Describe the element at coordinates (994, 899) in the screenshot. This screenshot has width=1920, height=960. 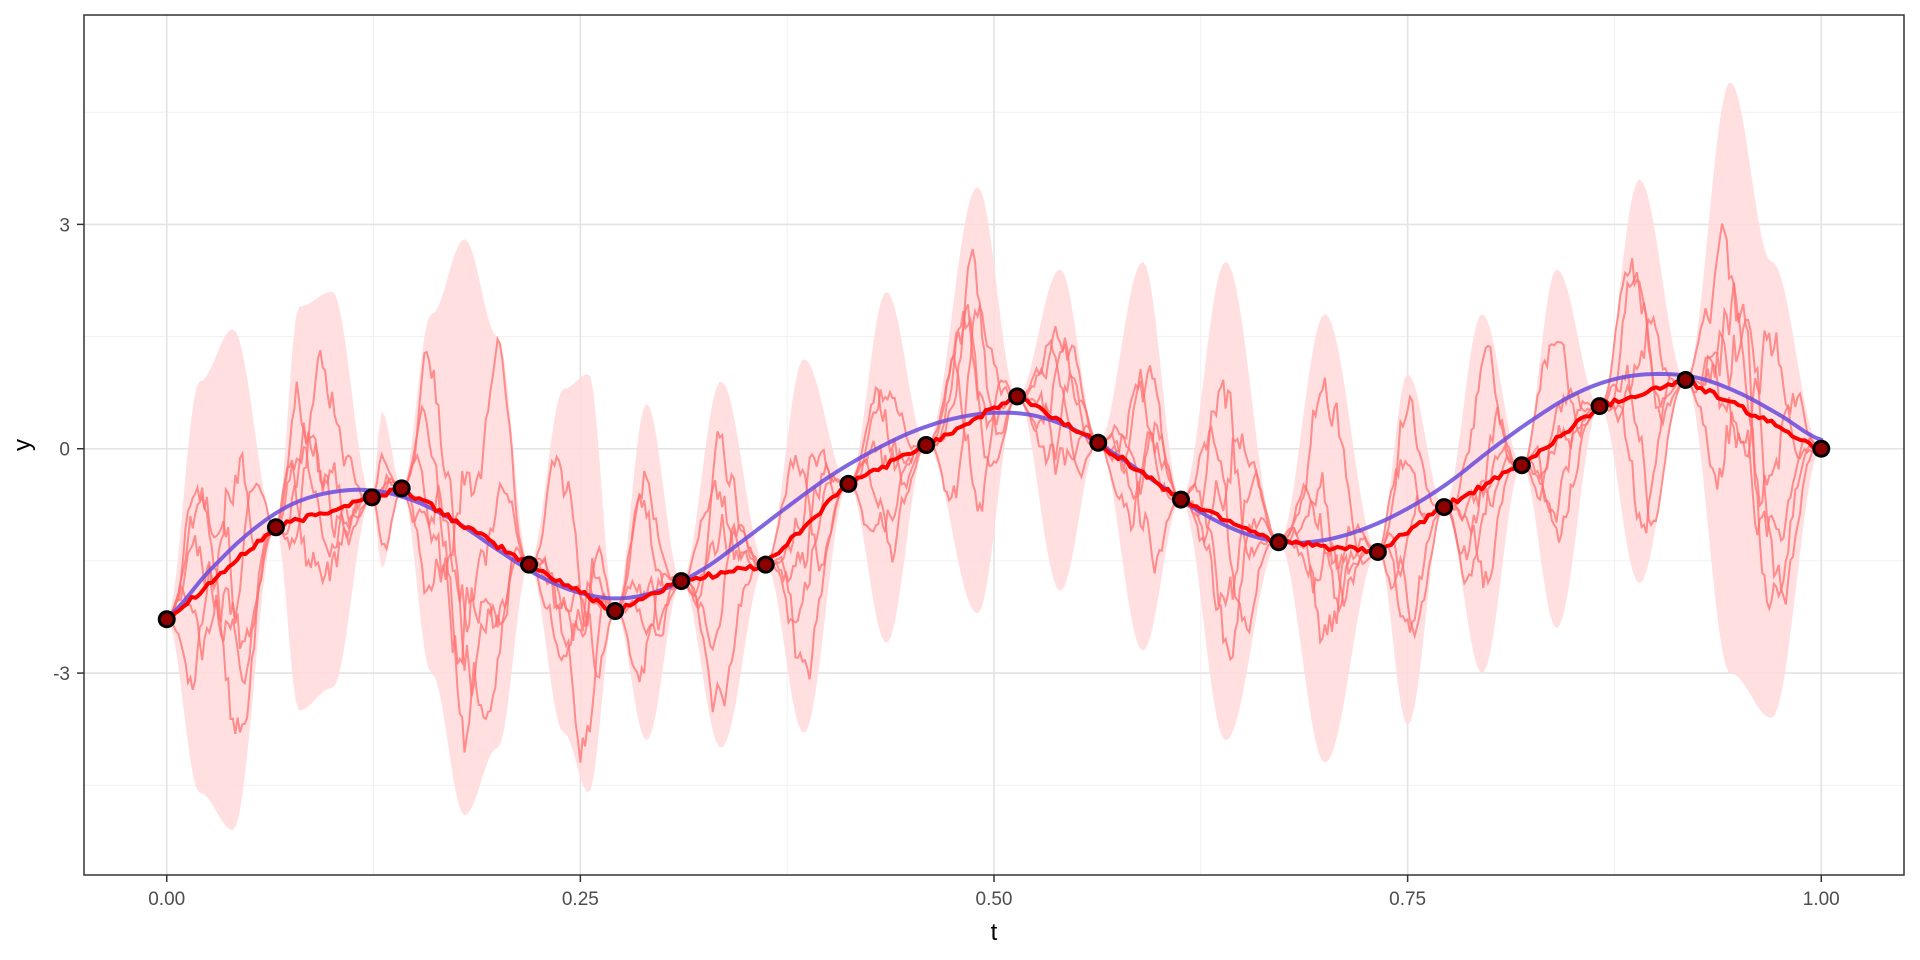
I see `x-tick-label: 0.50` at that location.